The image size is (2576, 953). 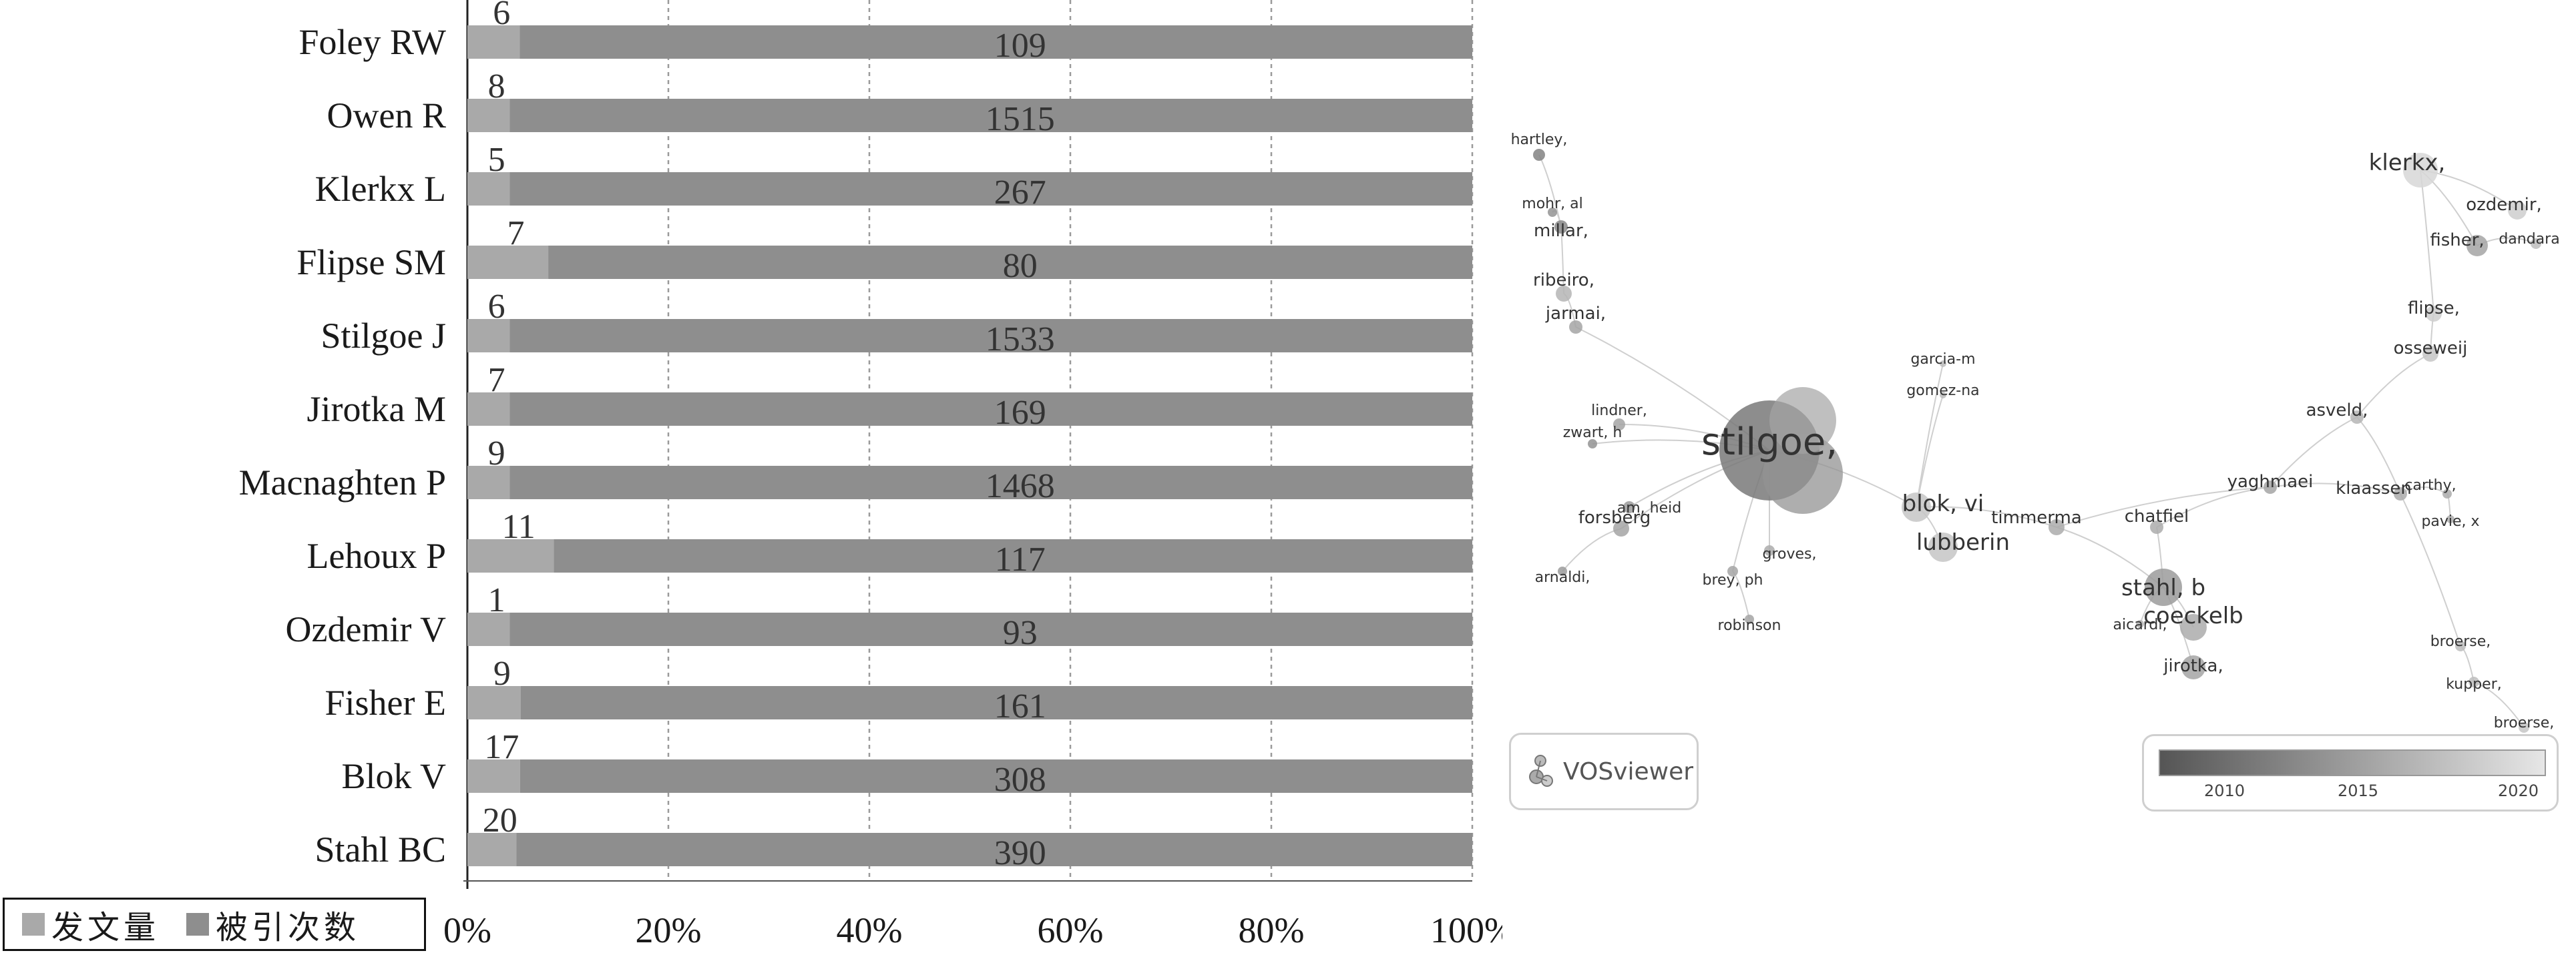 I want to click on papers-data-label: 8, so click(x=496, y=86).